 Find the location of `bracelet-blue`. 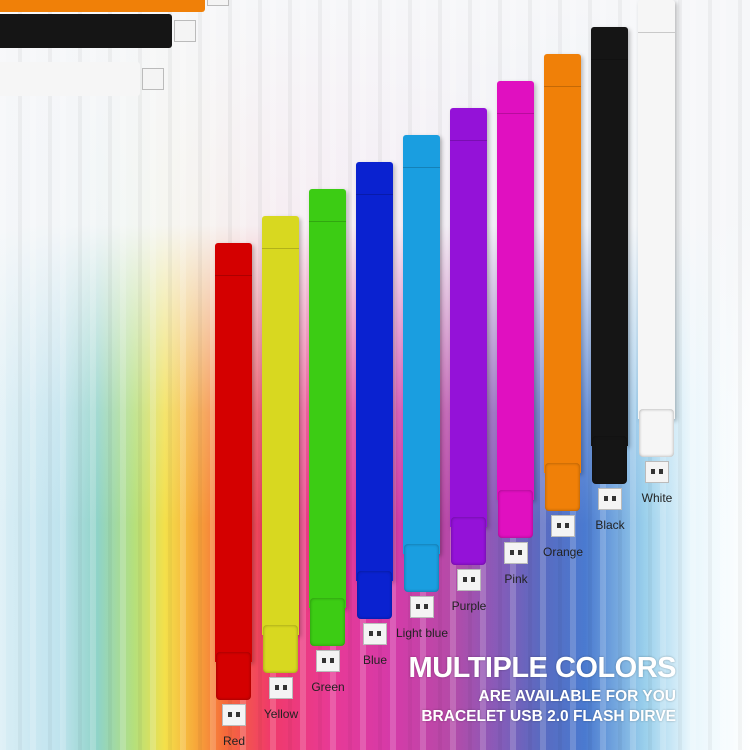

bracelet-blue is located at coordinates (374, 371).